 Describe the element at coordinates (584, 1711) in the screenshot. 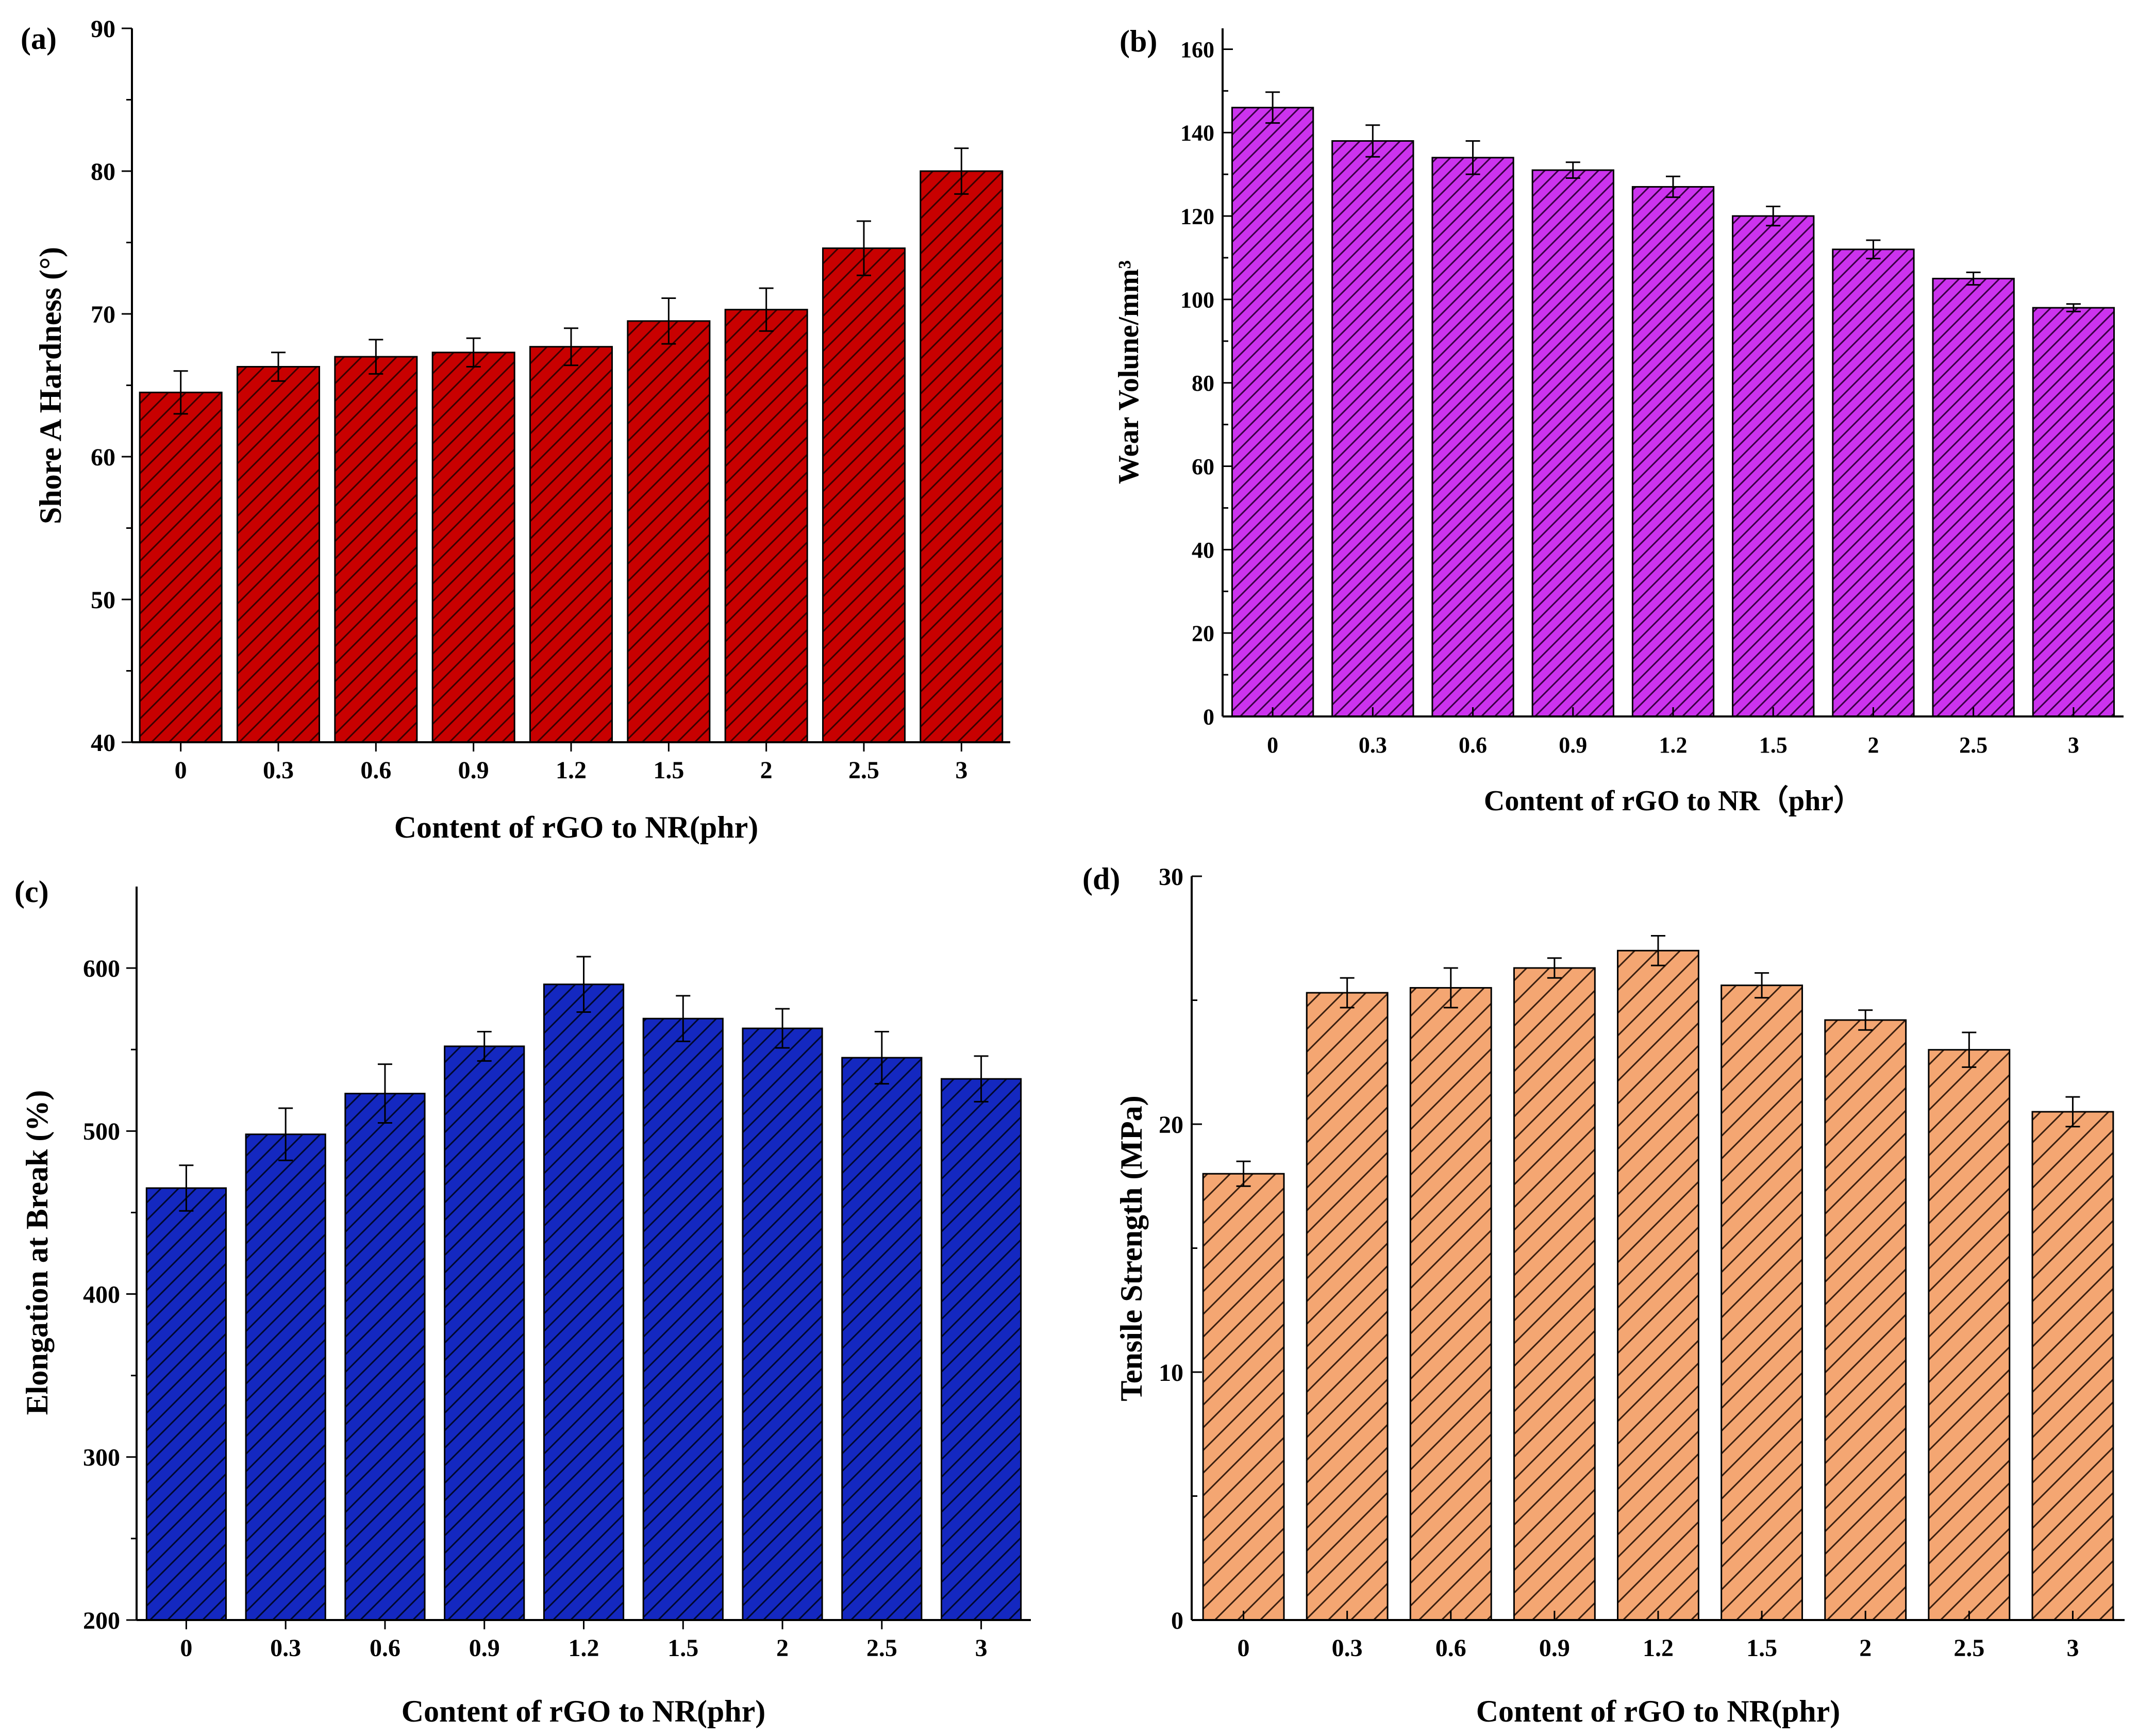

I see `x-axis-label: Content of rGO to NR(phr)` at that location.